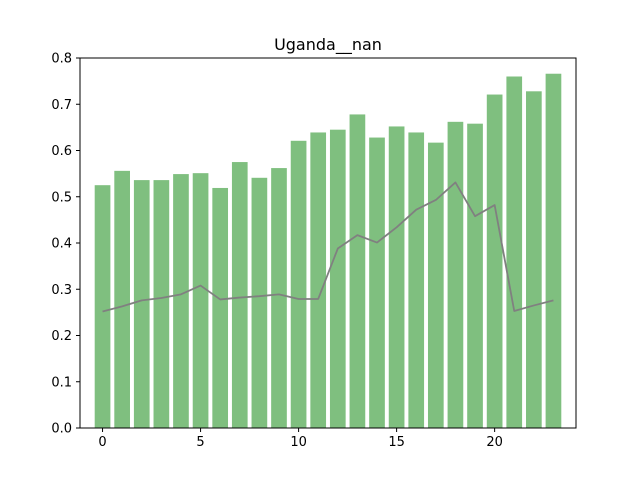 This screenshot has width=640, height=480. Describe the element at coordinates (61, 244) in the screenshot. I see `y-tick-label: 0.4` at that location.